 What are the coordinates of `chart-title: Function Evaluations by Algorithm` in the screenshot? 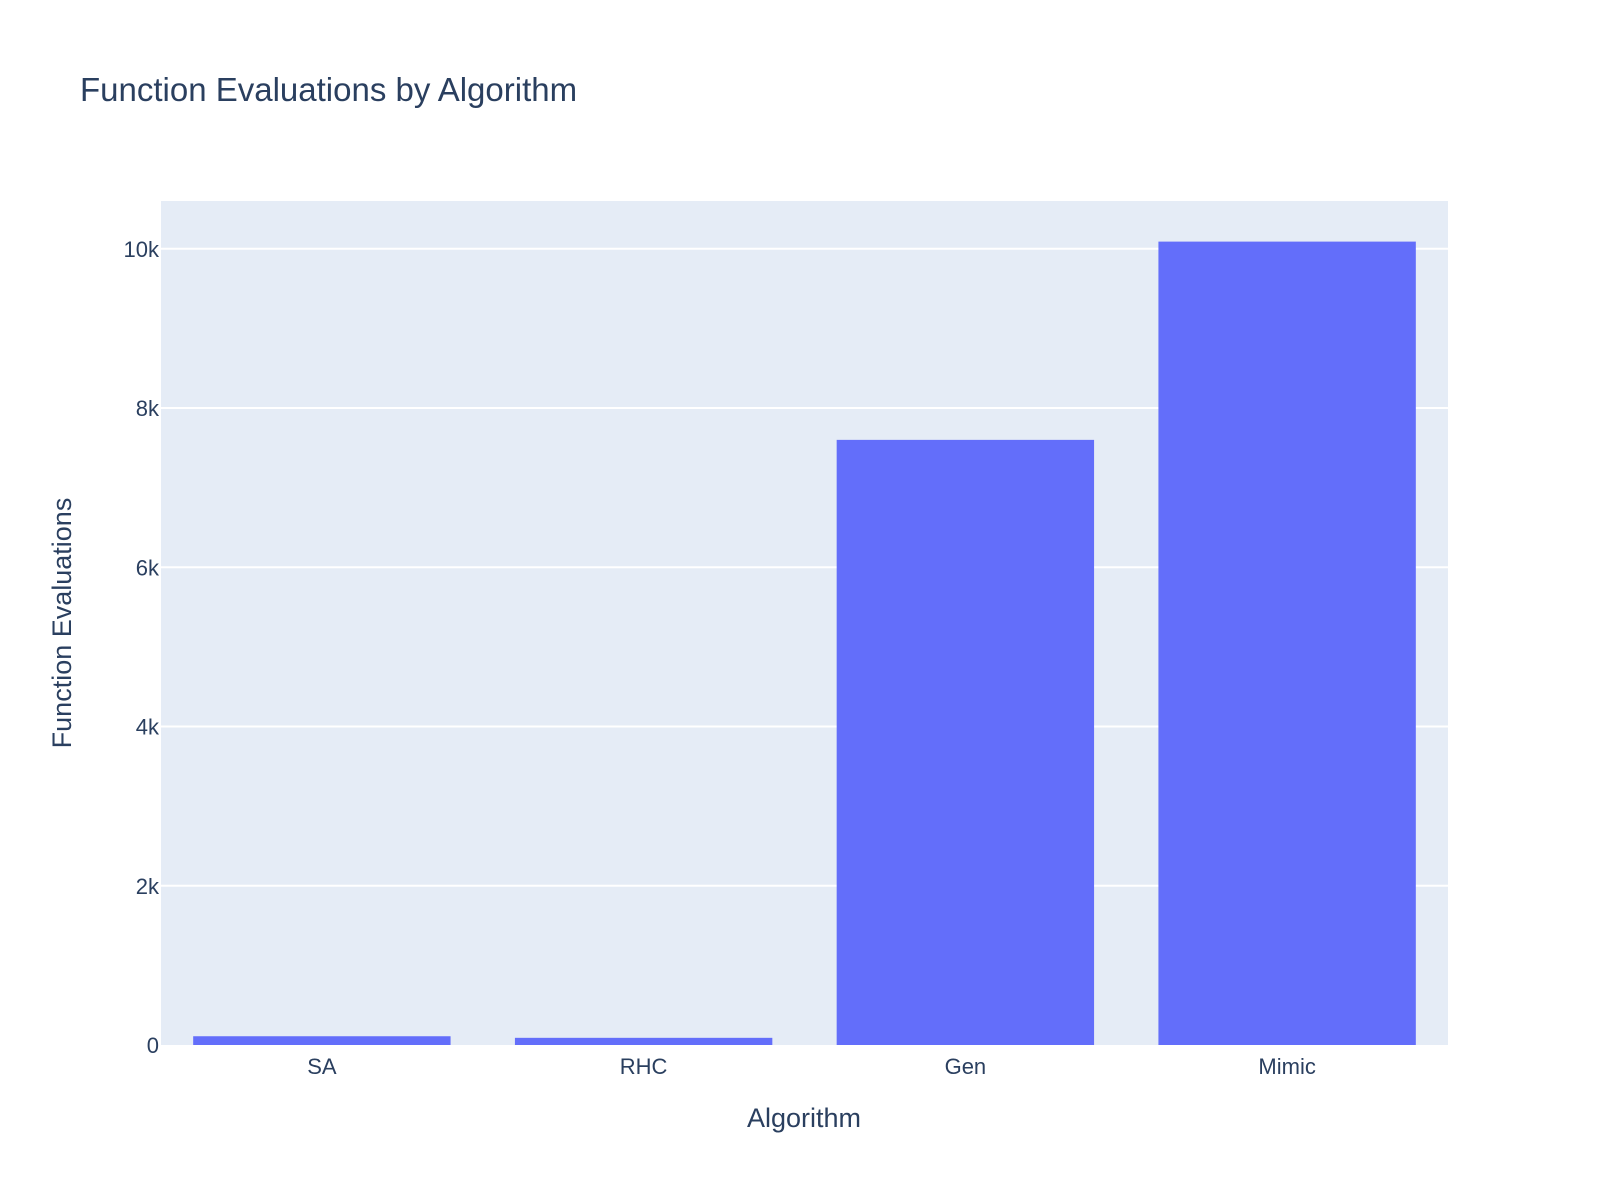 It's located at (328, 89).